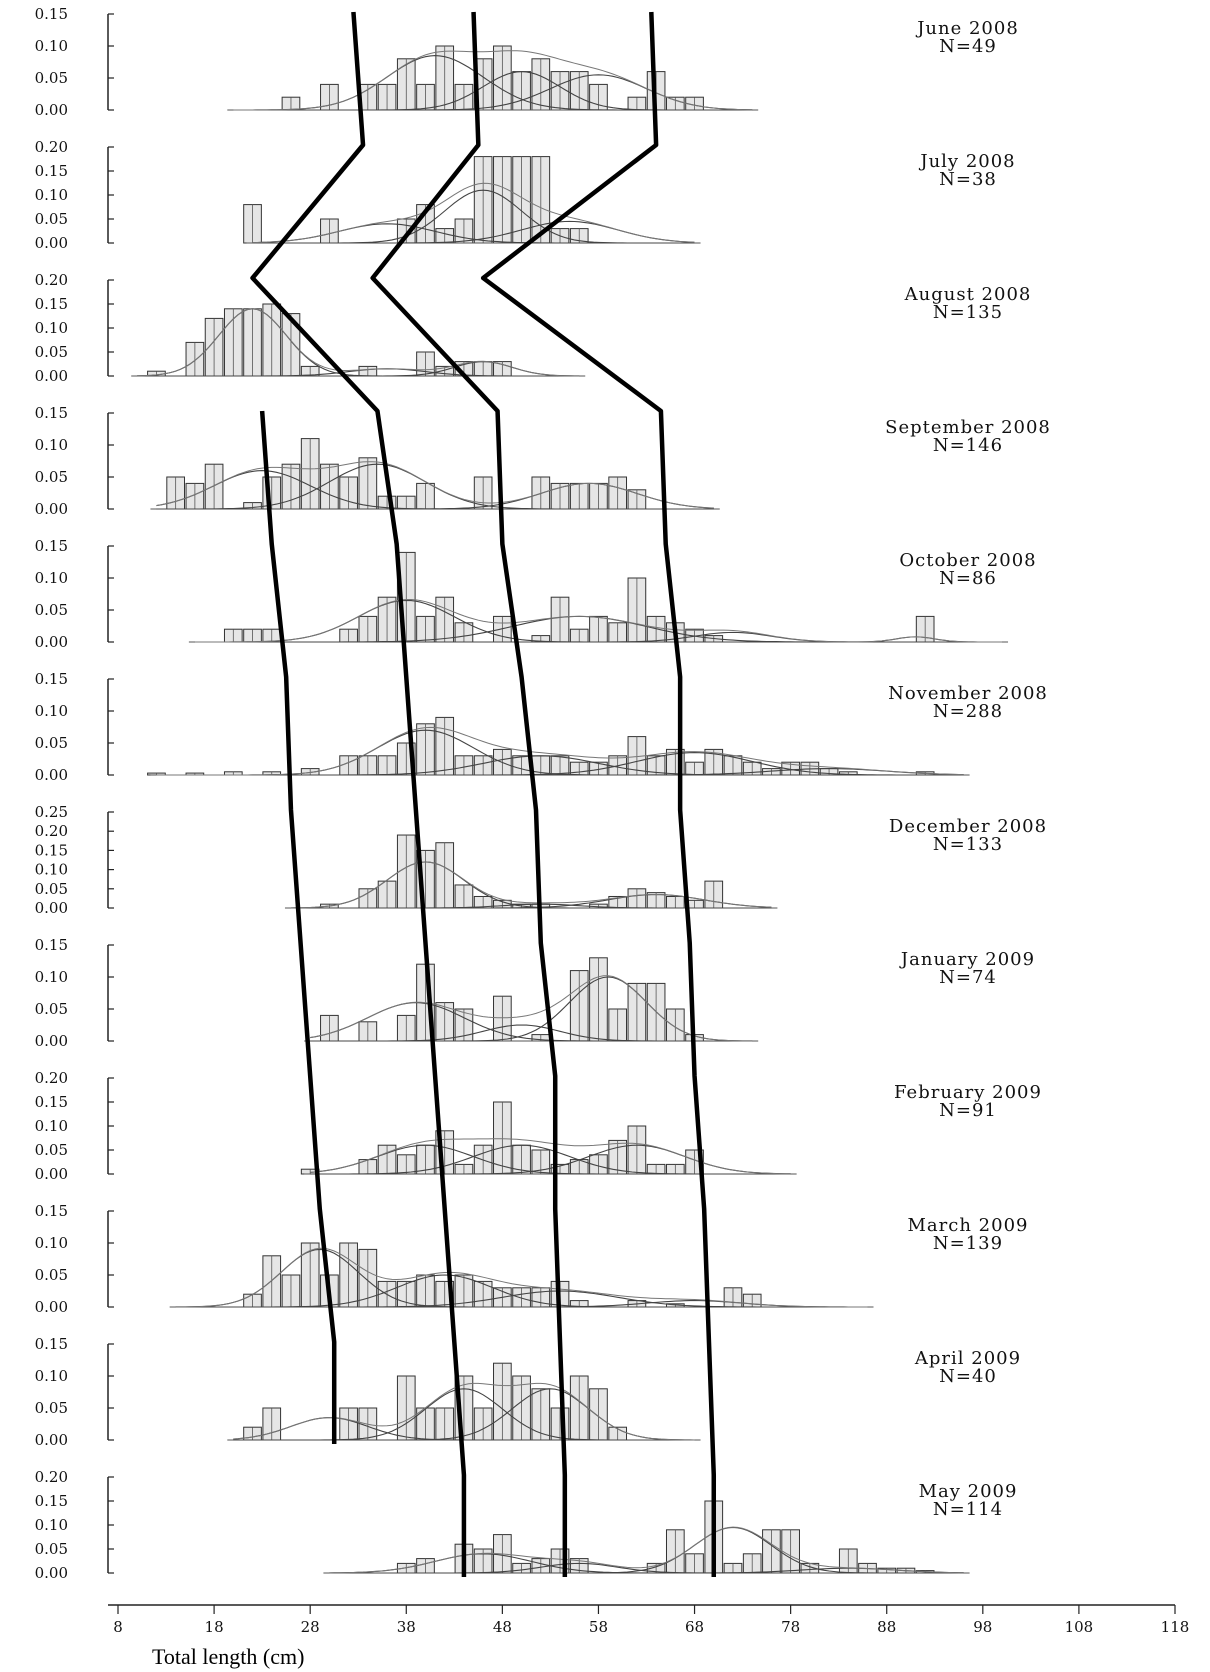 The image size is (1210, 1672). Describe the element at coordinates (968, 977) in the screenshot. I see `panel-n-label: N=74` at that location.